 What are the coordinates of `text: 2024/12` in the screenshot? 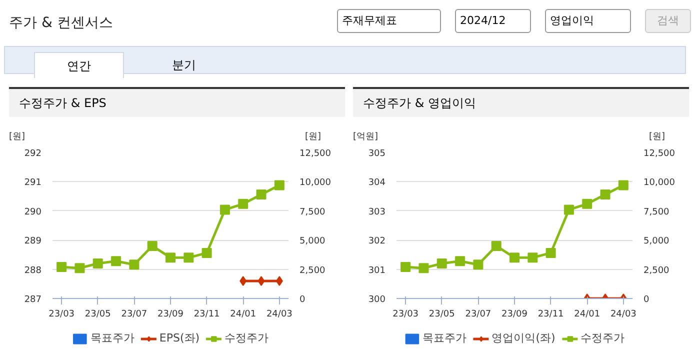 It's located at (483, 21).